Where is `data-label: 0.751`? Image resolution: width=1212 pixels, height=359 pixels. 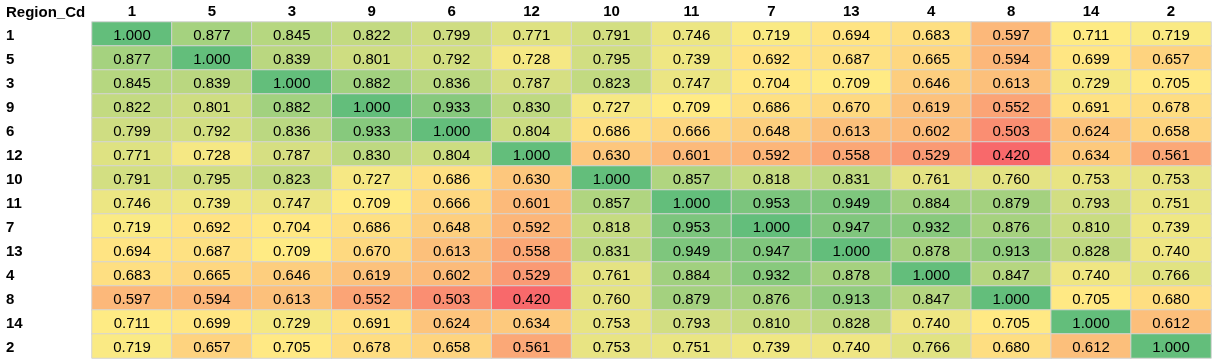
data-label: 0.751 is located at coordinates (1171, 202).